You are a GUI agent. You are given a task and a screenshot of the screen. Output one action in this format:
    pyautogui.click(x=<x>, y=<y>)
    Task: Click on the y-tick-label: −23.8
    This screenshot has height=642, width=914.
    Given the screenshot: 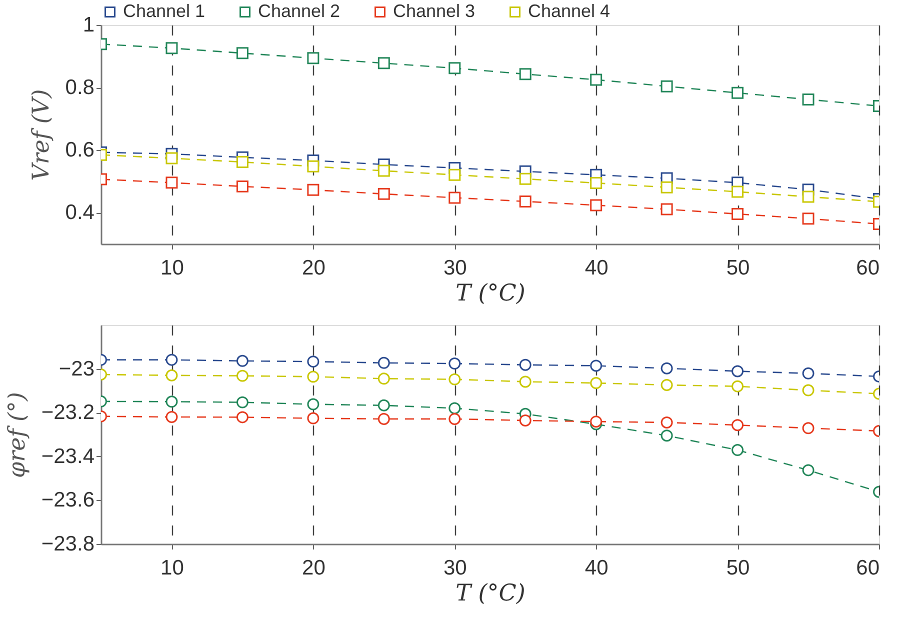 What is the action you would take?
    pyautogui.click(x=67, y=544)
    